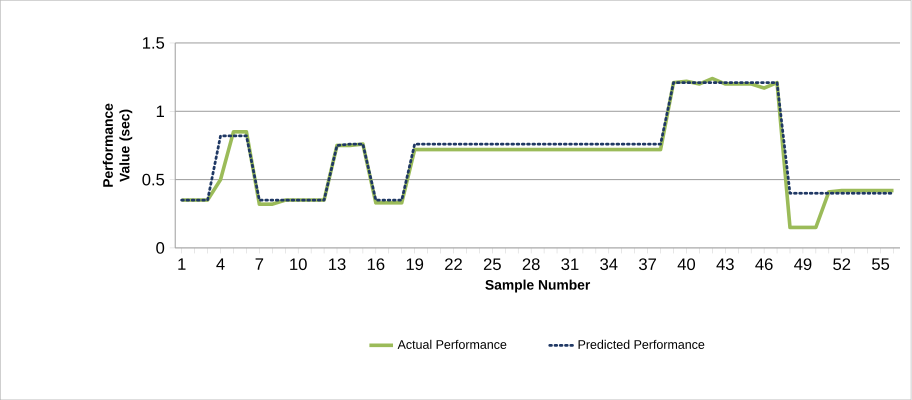 This screenshot has width=912, height=400. I want to click on x-tick-label: 46, so click(764, 264).